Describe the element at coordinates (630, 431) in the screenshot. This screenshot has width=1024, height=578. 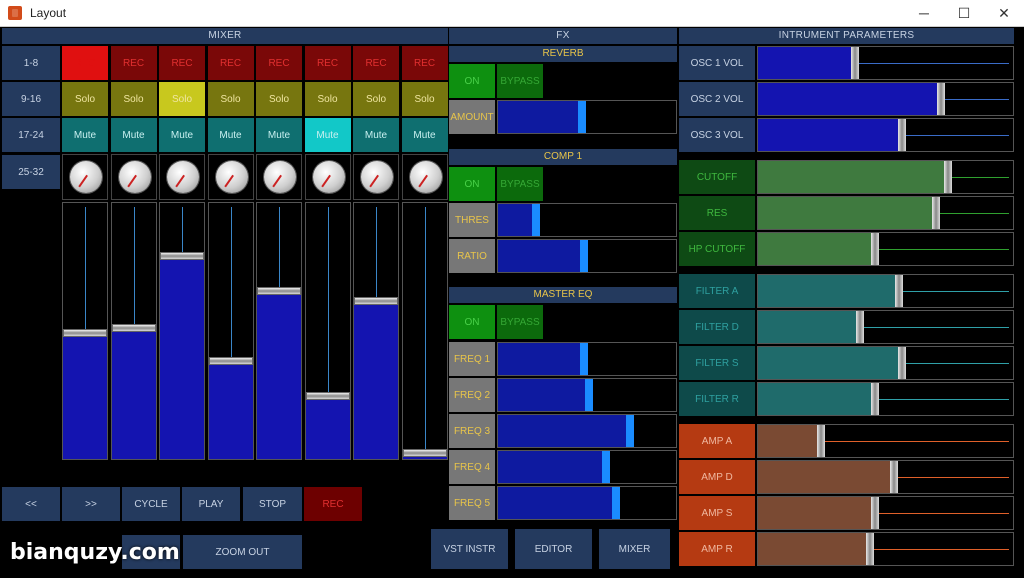
I see `eq-band-3-handle` at that location.